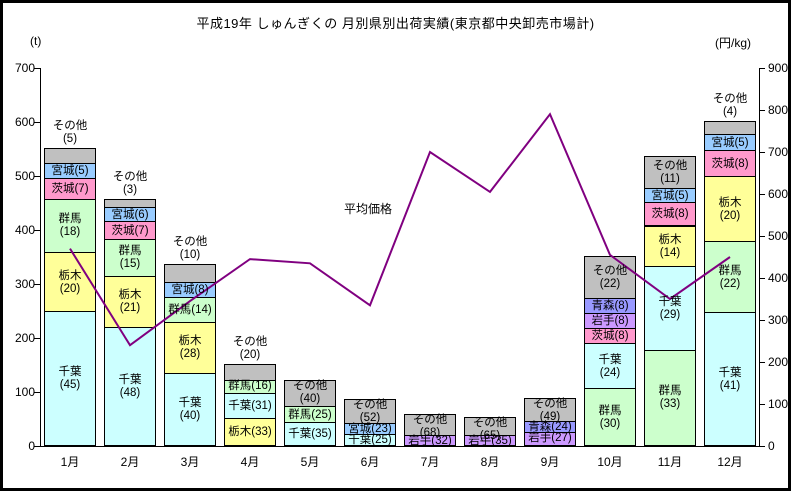 This screenshot has height=491, width=791. What do you see at coordinates (368, 209) in the screenshot?
I see `price-line-label: 平均価格` at bounding box center [368, 209].